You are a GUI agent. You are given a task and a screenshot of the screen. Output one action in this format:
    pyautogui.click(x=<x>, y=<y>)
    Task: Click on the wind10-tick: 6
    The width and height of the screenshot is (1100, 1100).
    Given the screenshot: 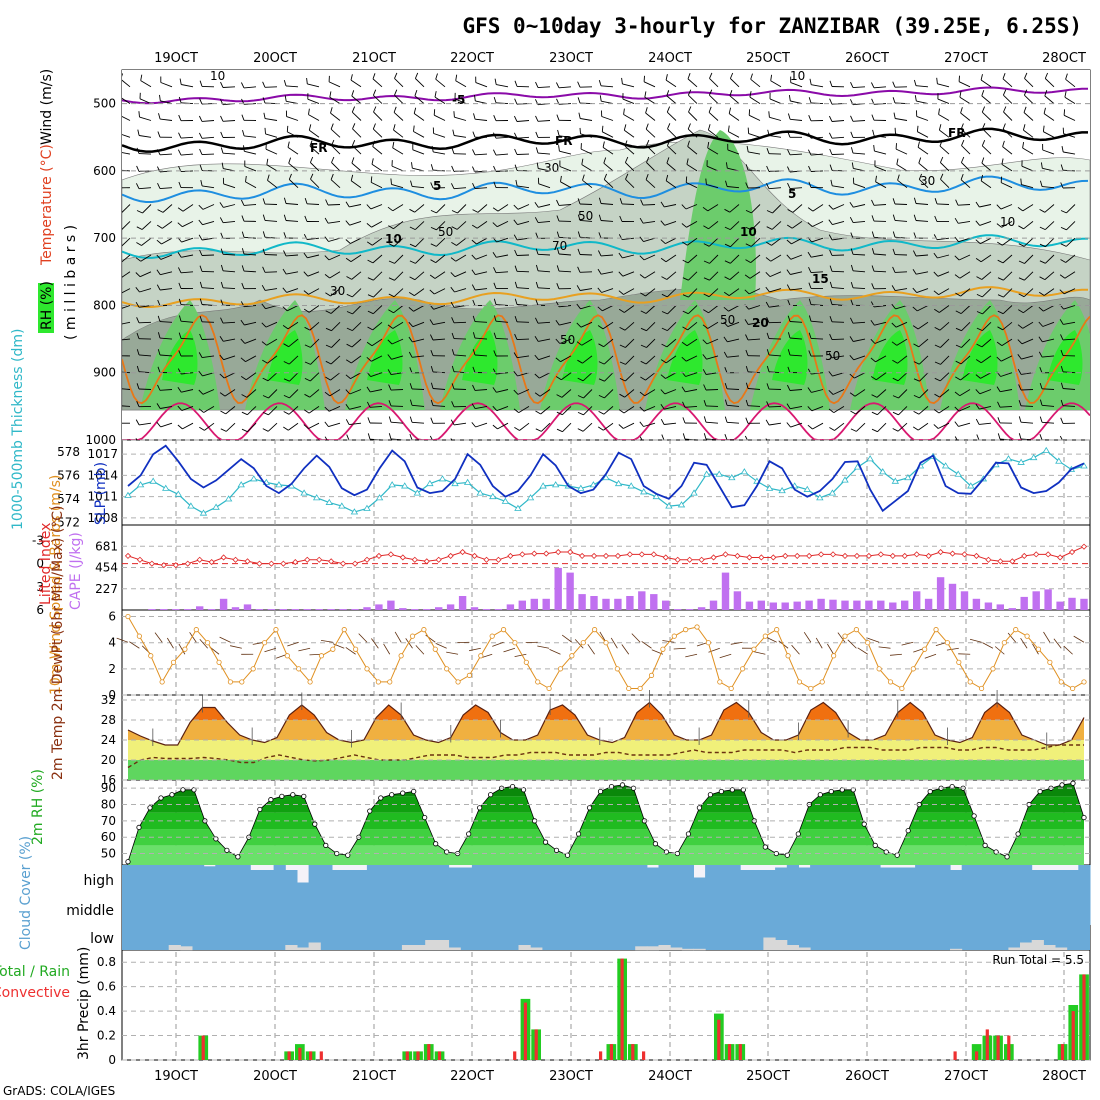 What is the action you would take?
    pyautogui.click(x=112, y=617)
    